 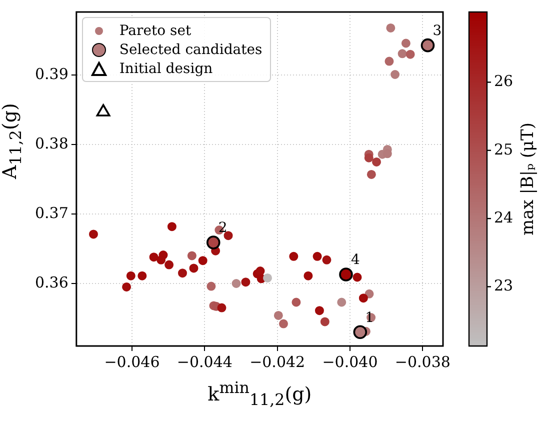 I want to click on x-tick-label: −0.038, so click(x=422, y=361).